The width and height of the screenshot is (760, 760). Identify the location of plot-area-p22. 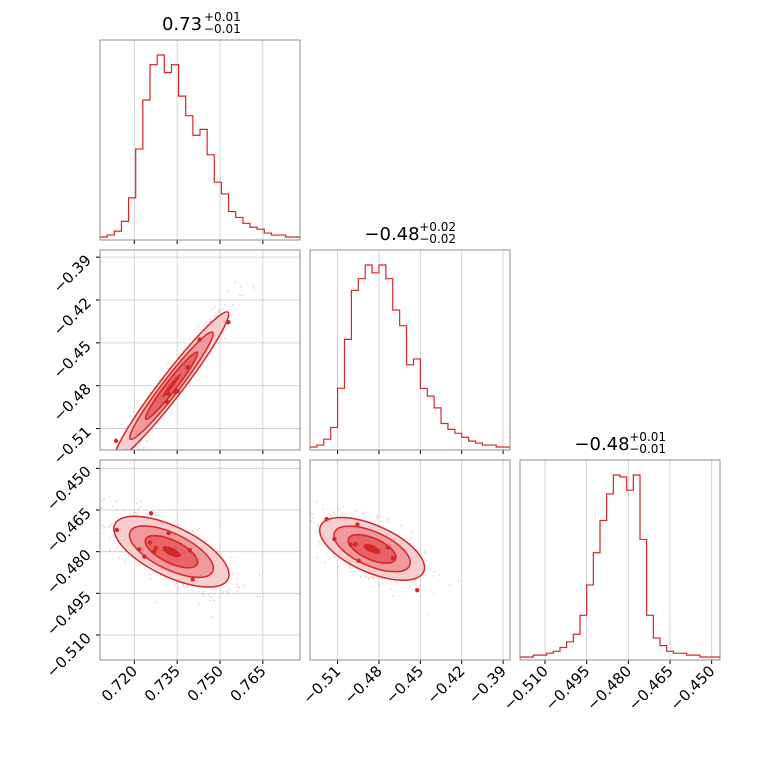
(620, 567).